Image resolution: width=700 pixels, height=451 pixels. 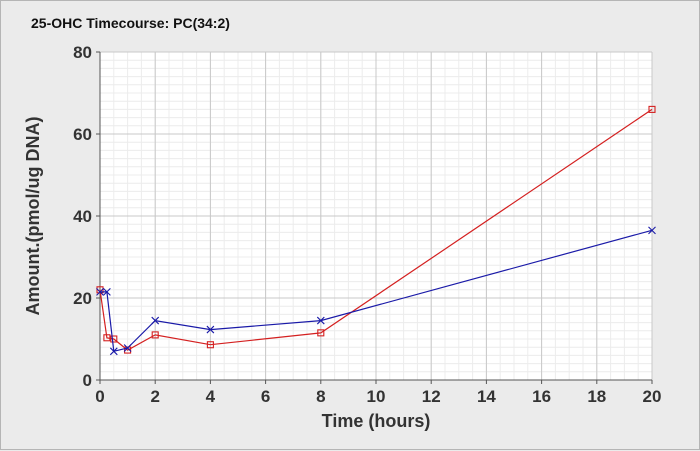 I want to click on y-tick-label: 40, so click(x=82, y=216).